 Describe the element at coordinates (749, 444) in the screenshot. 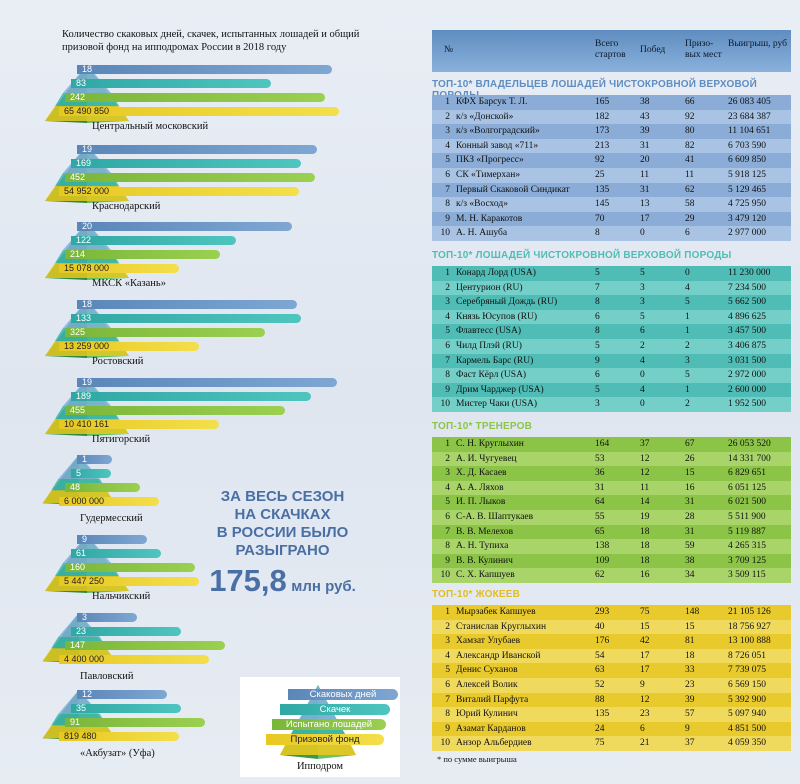

I see `table-cell: 26 053 520` at that location.